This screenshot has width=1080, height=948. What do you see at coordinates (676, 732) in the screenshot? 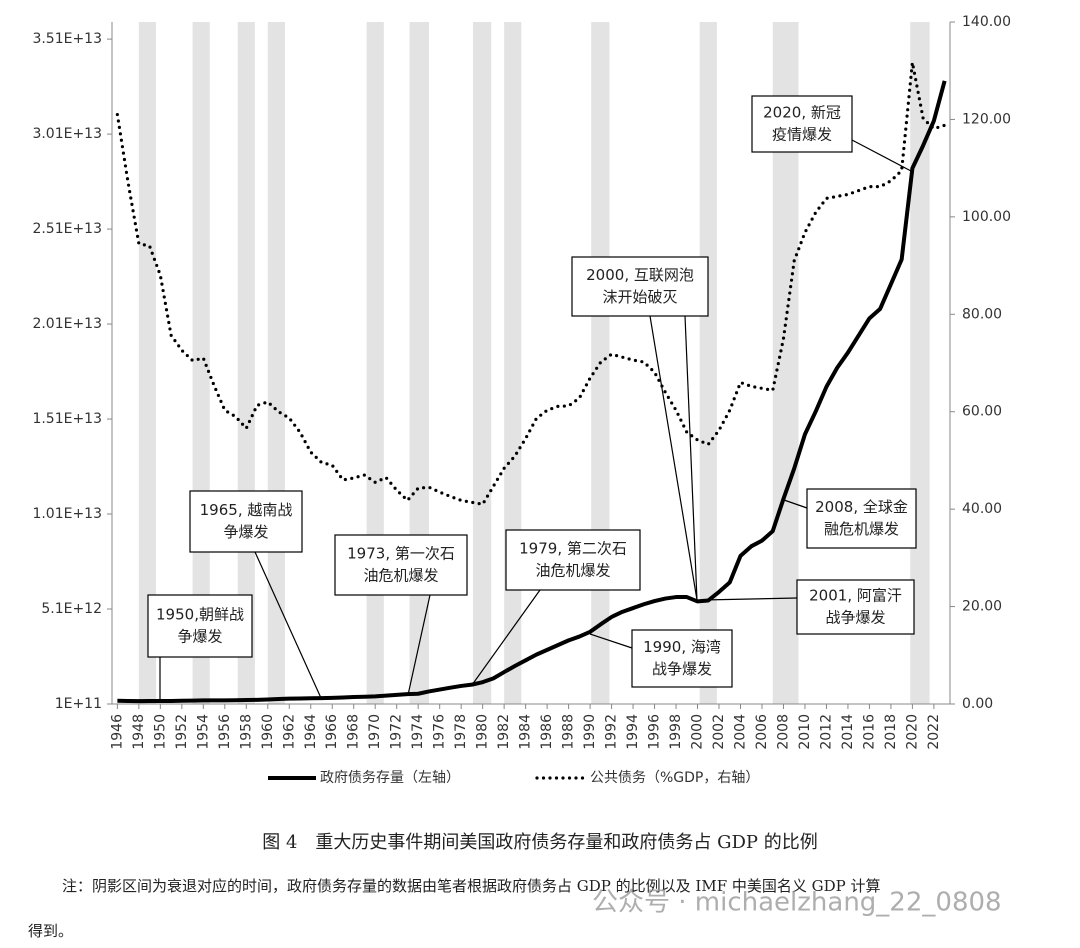
I see `x-tick-label: 1998` at bounding box center [676, 732].